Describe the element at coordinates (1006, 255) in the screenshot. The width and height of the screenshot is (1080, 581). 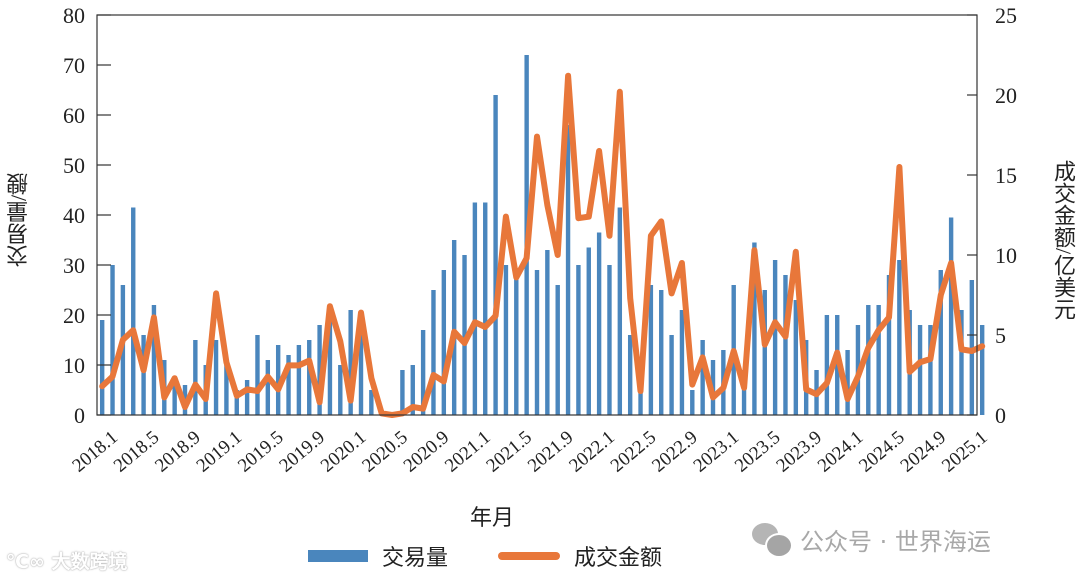
I see `y-tick-right: 10` at that location.